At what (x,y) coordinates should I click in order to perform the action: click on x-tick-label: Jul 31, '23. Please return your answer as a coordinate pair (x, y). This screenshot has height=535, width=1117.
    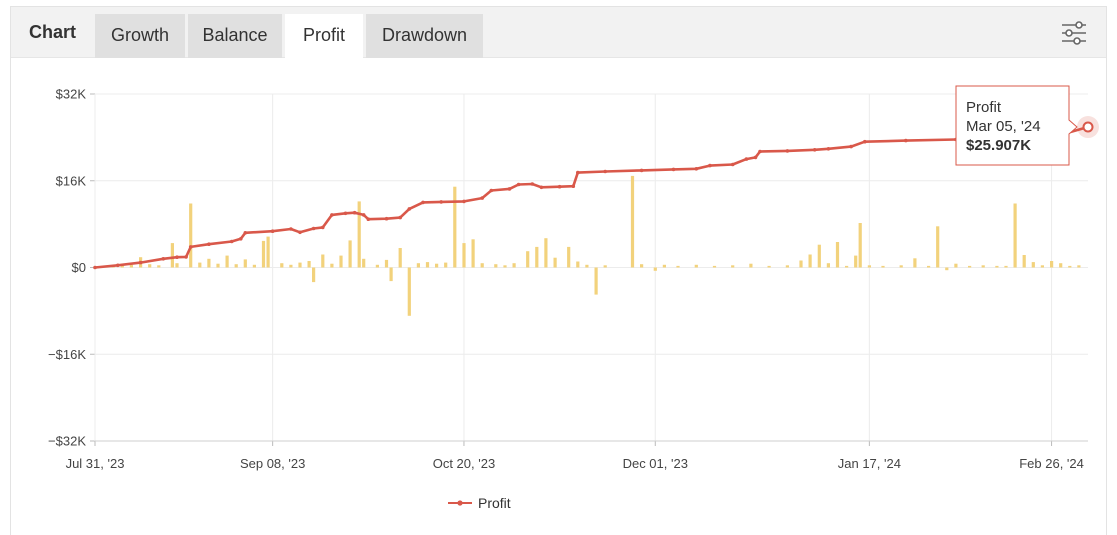
    Looking at the image, I should click on (95, 463).